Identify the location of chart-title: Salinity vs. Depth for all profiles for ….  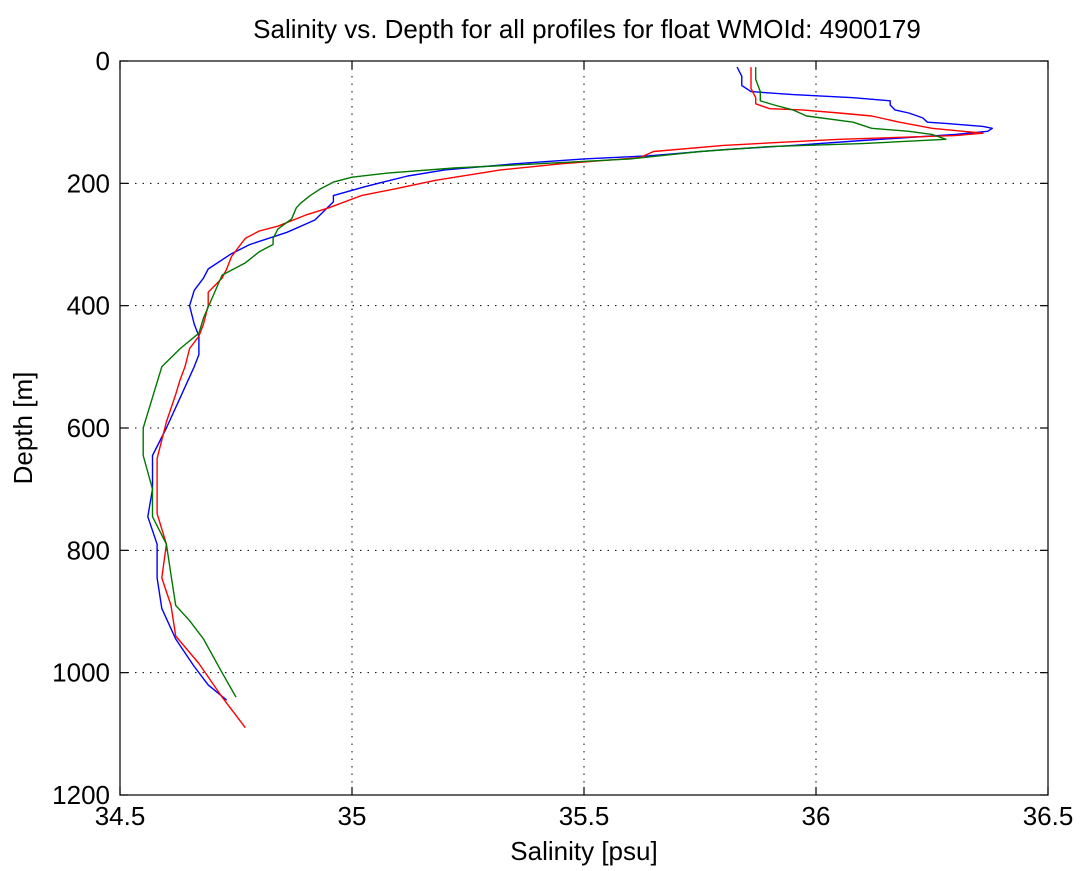
(587, 29).